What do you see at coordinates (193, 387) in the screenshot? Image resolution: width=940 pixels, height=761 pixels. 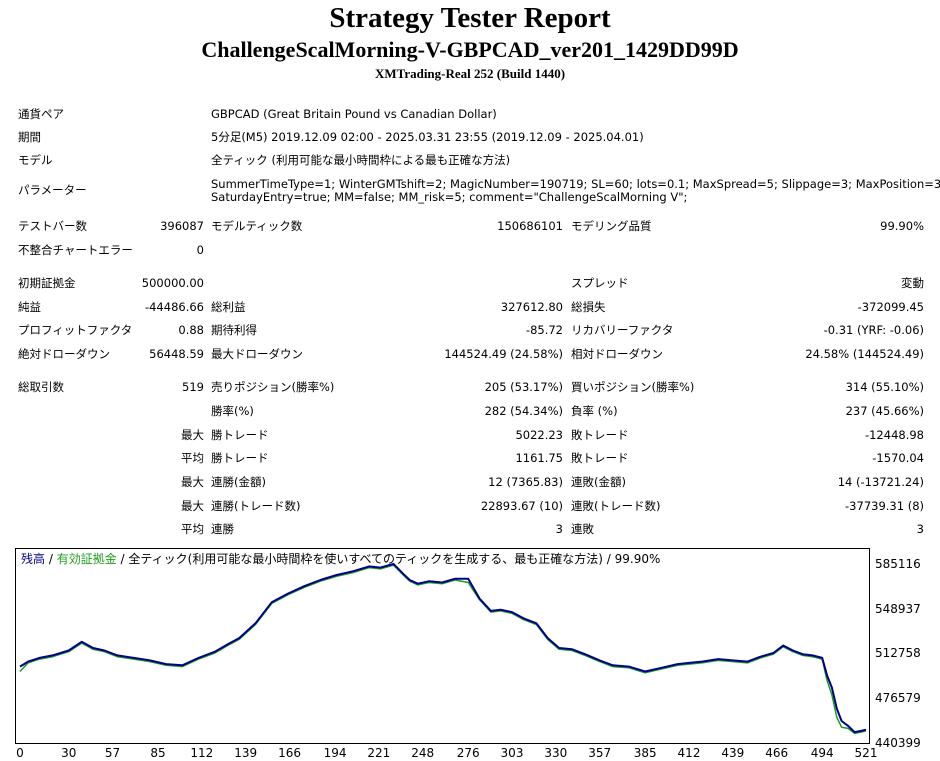 I see `trades-value: 519` at bounding box center [193, 387].